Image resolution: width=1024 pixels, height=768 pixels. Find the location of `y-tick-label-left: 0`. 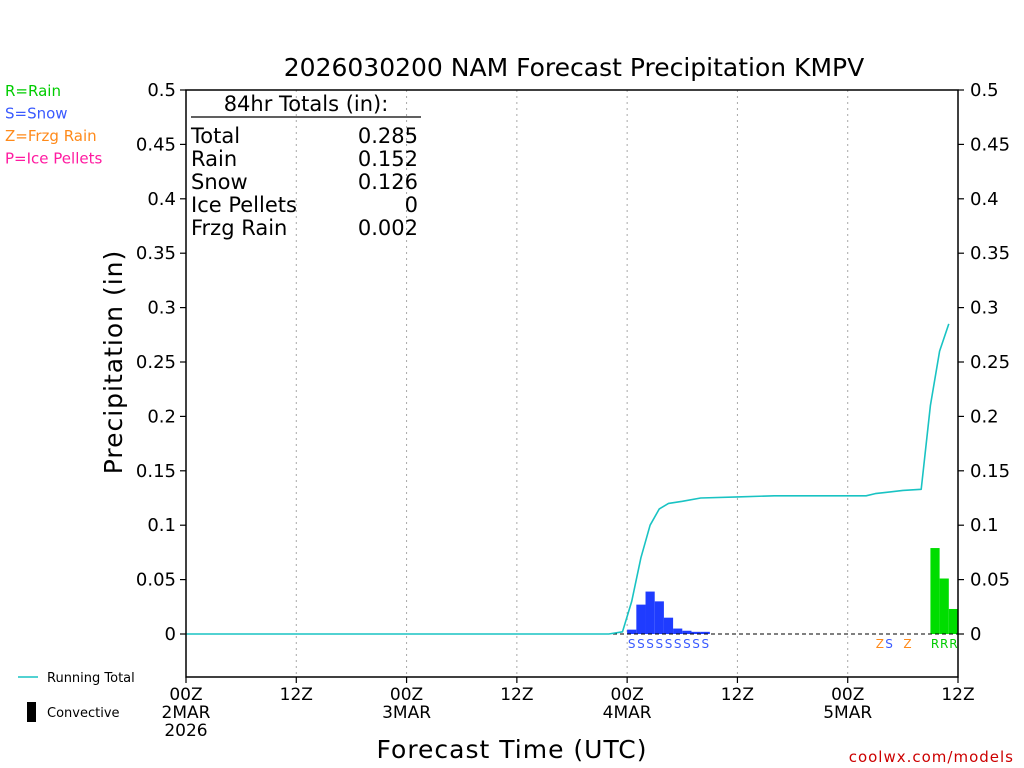

y-tick-label-left: 0 is located at coordinates (170, 634).